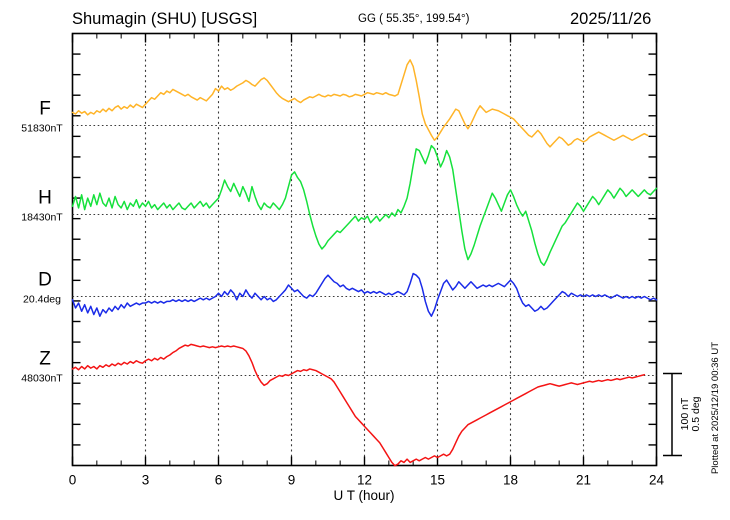 The height and width of the screenshot is (520, 730). I want to click on scale-bar-label-deg: 0.5 deg, so click(696, 413).